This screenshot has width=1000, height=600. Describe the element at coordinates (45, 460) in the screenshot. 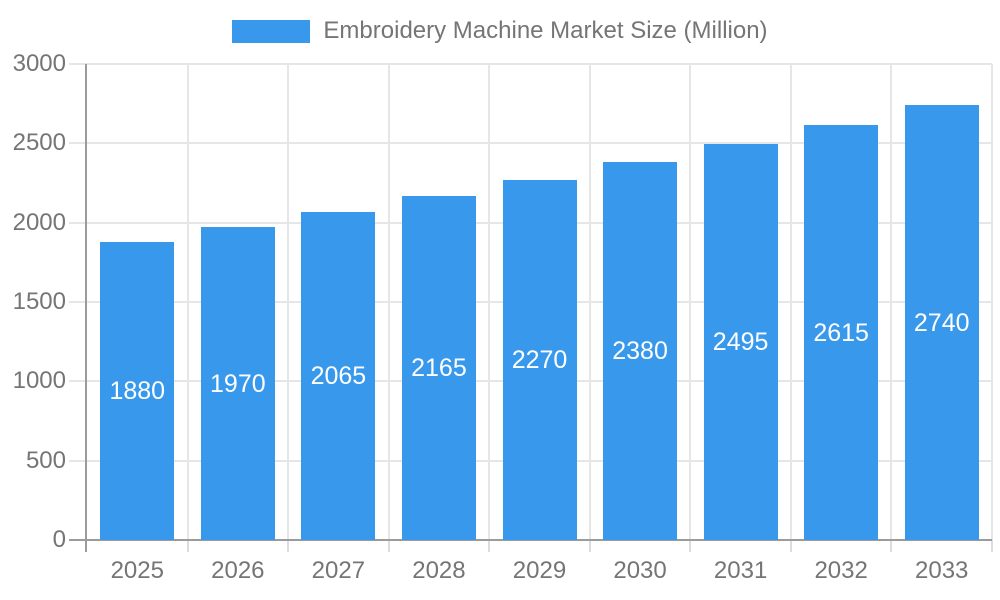

I see `y-axis-tick-label: 500` at that location.